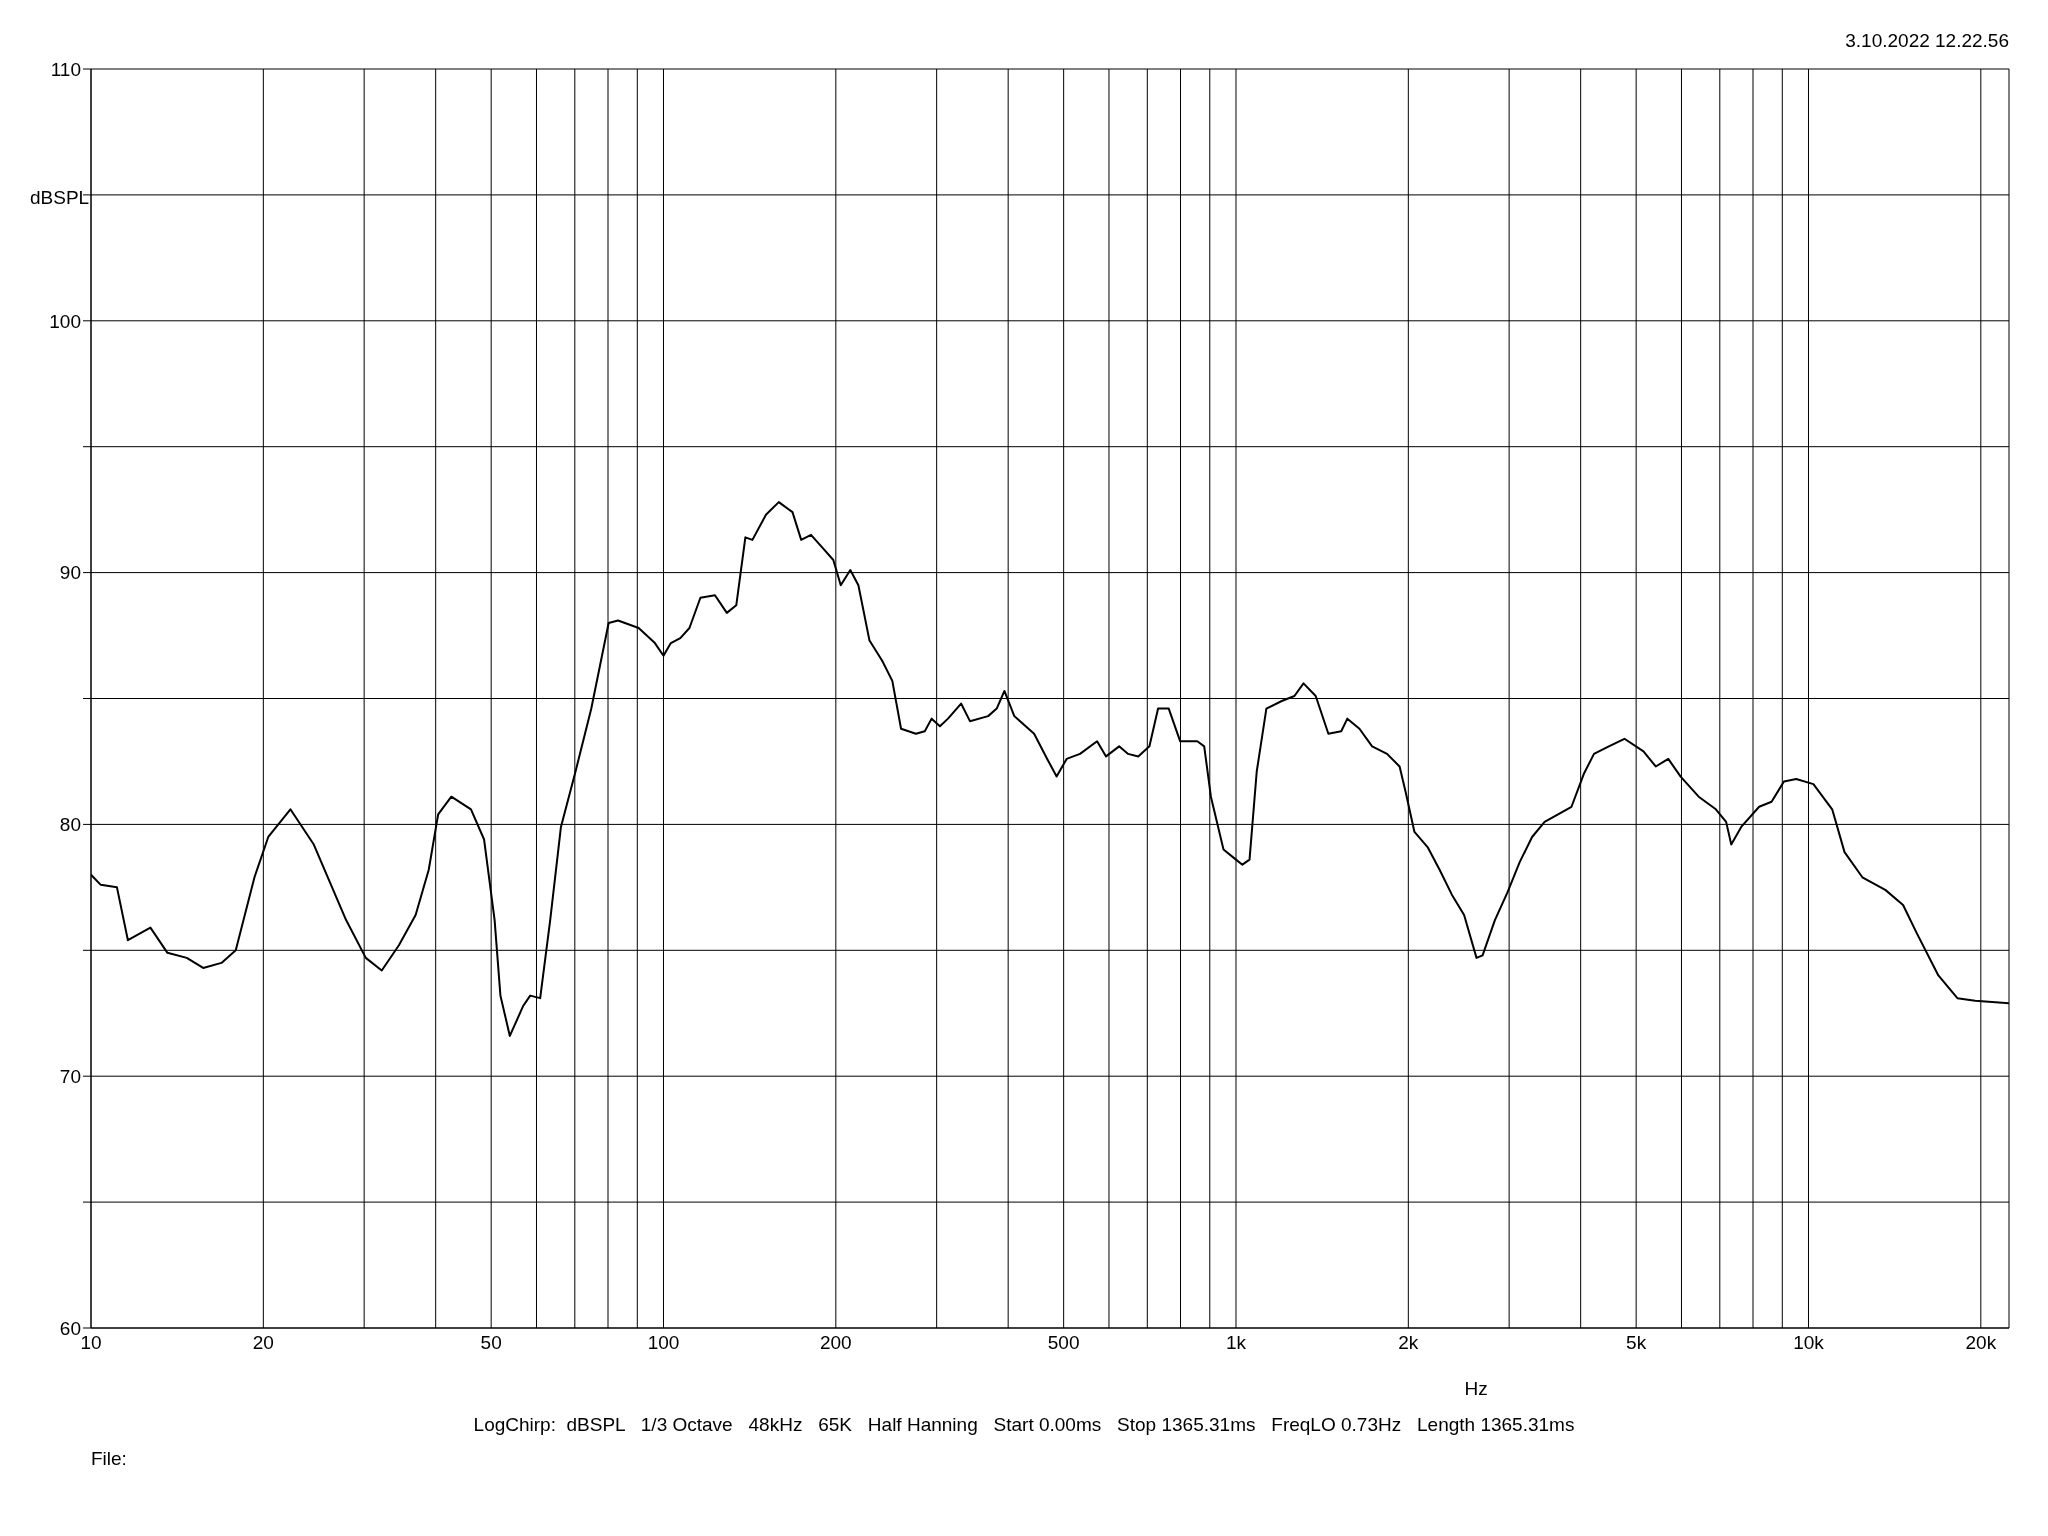 Image resolution: width=2048 pixels, height=1536 pixels. Describe the element at coordinates (1927, 41) in the screenshot. I see `text: 3.10.2022 12.22.56` at that location.